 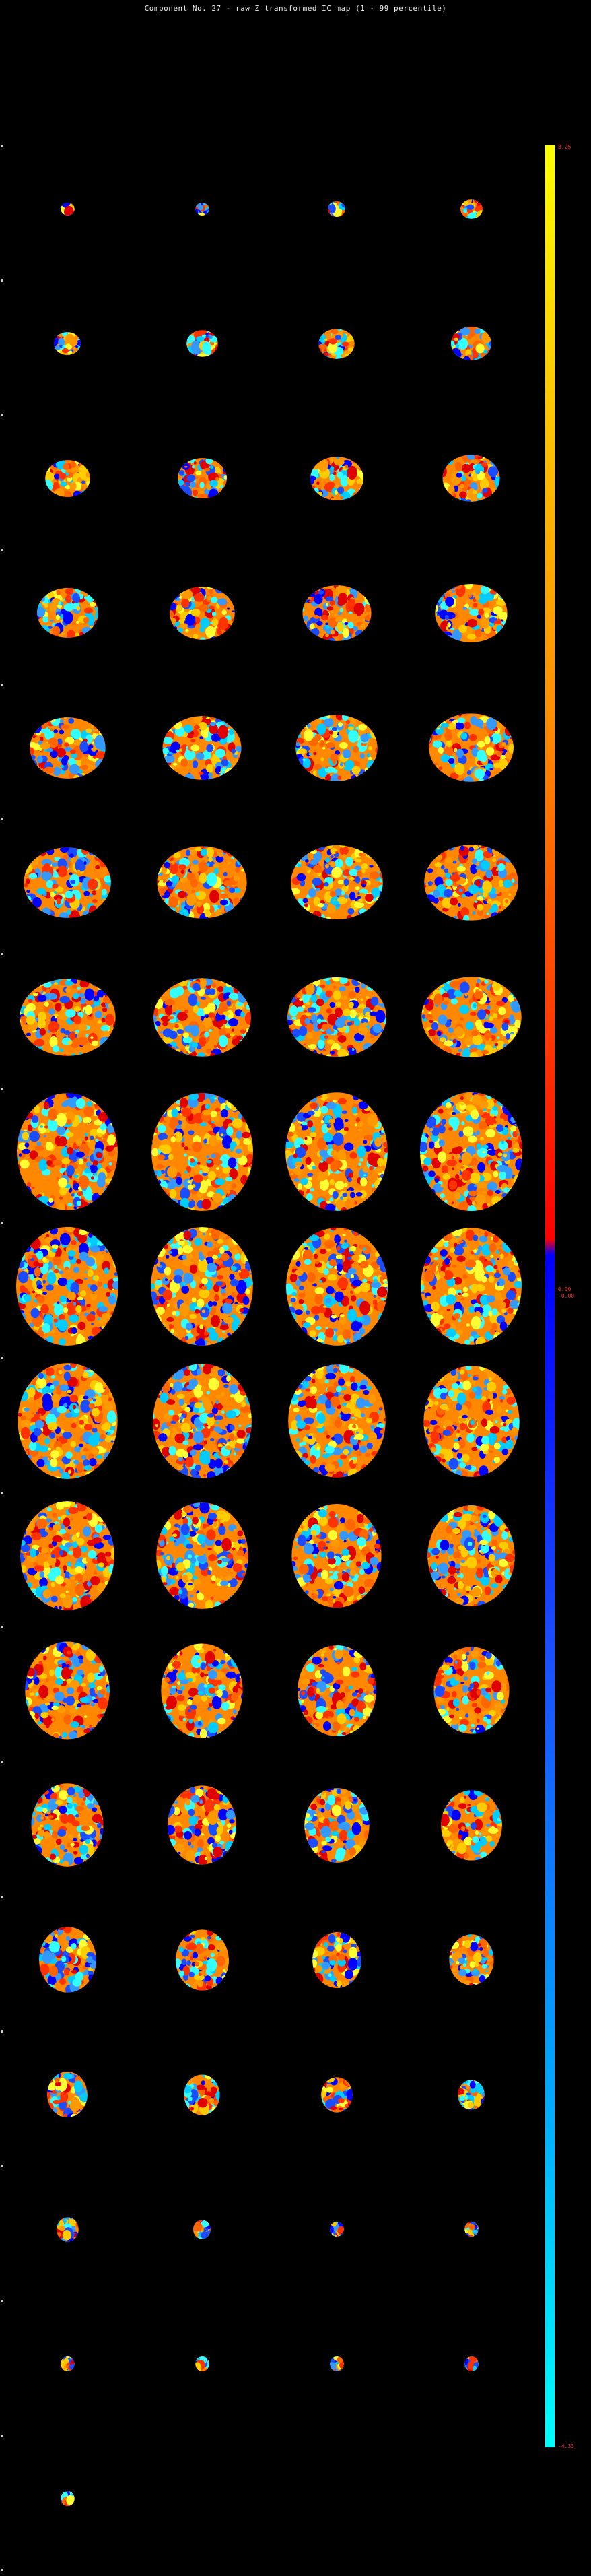 What do you see at coordinates (564, 147) in the screenshot?
I see `colorbar-max-label: 8.25` at bounding box center [564, 147].